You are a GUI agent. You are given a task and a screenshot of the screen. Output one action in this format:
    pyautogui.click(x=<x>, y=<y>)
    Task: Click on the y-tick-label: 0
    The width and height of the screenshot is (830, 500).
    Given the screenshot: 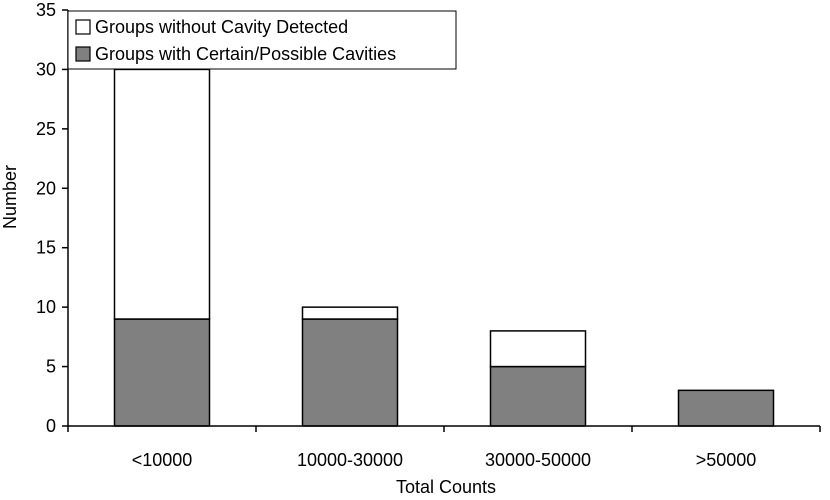 What is the action you would take?
    pyautogui.click(x=51, y=426)
    